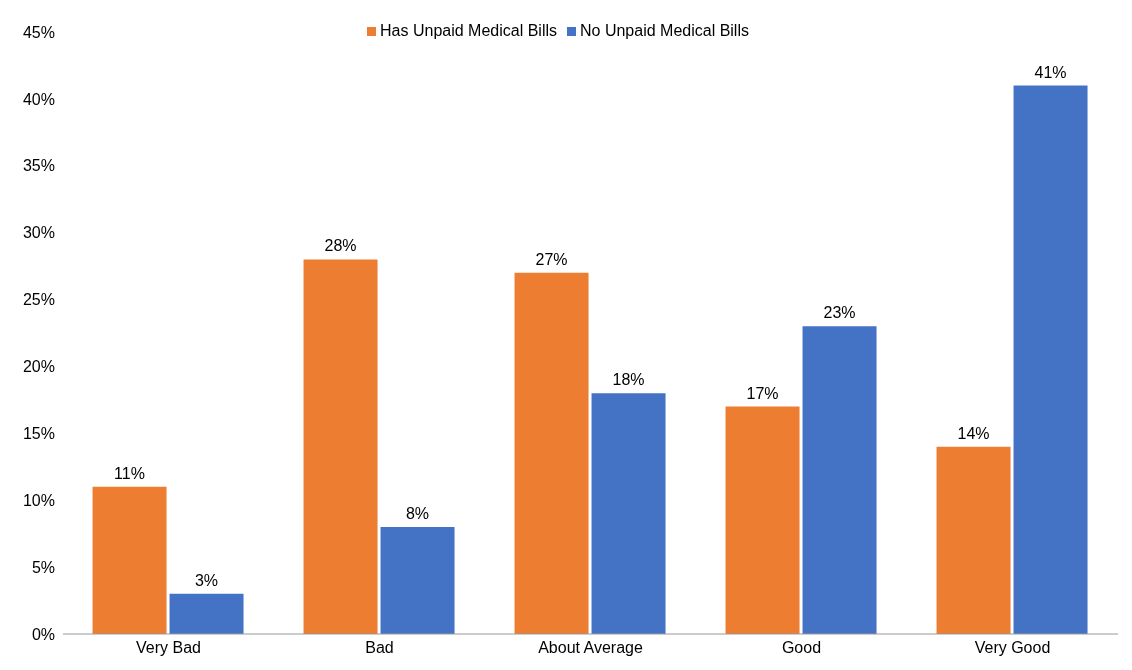  I want to click on legend-label: No Unpaid Medical Bills, so click(664, 30).